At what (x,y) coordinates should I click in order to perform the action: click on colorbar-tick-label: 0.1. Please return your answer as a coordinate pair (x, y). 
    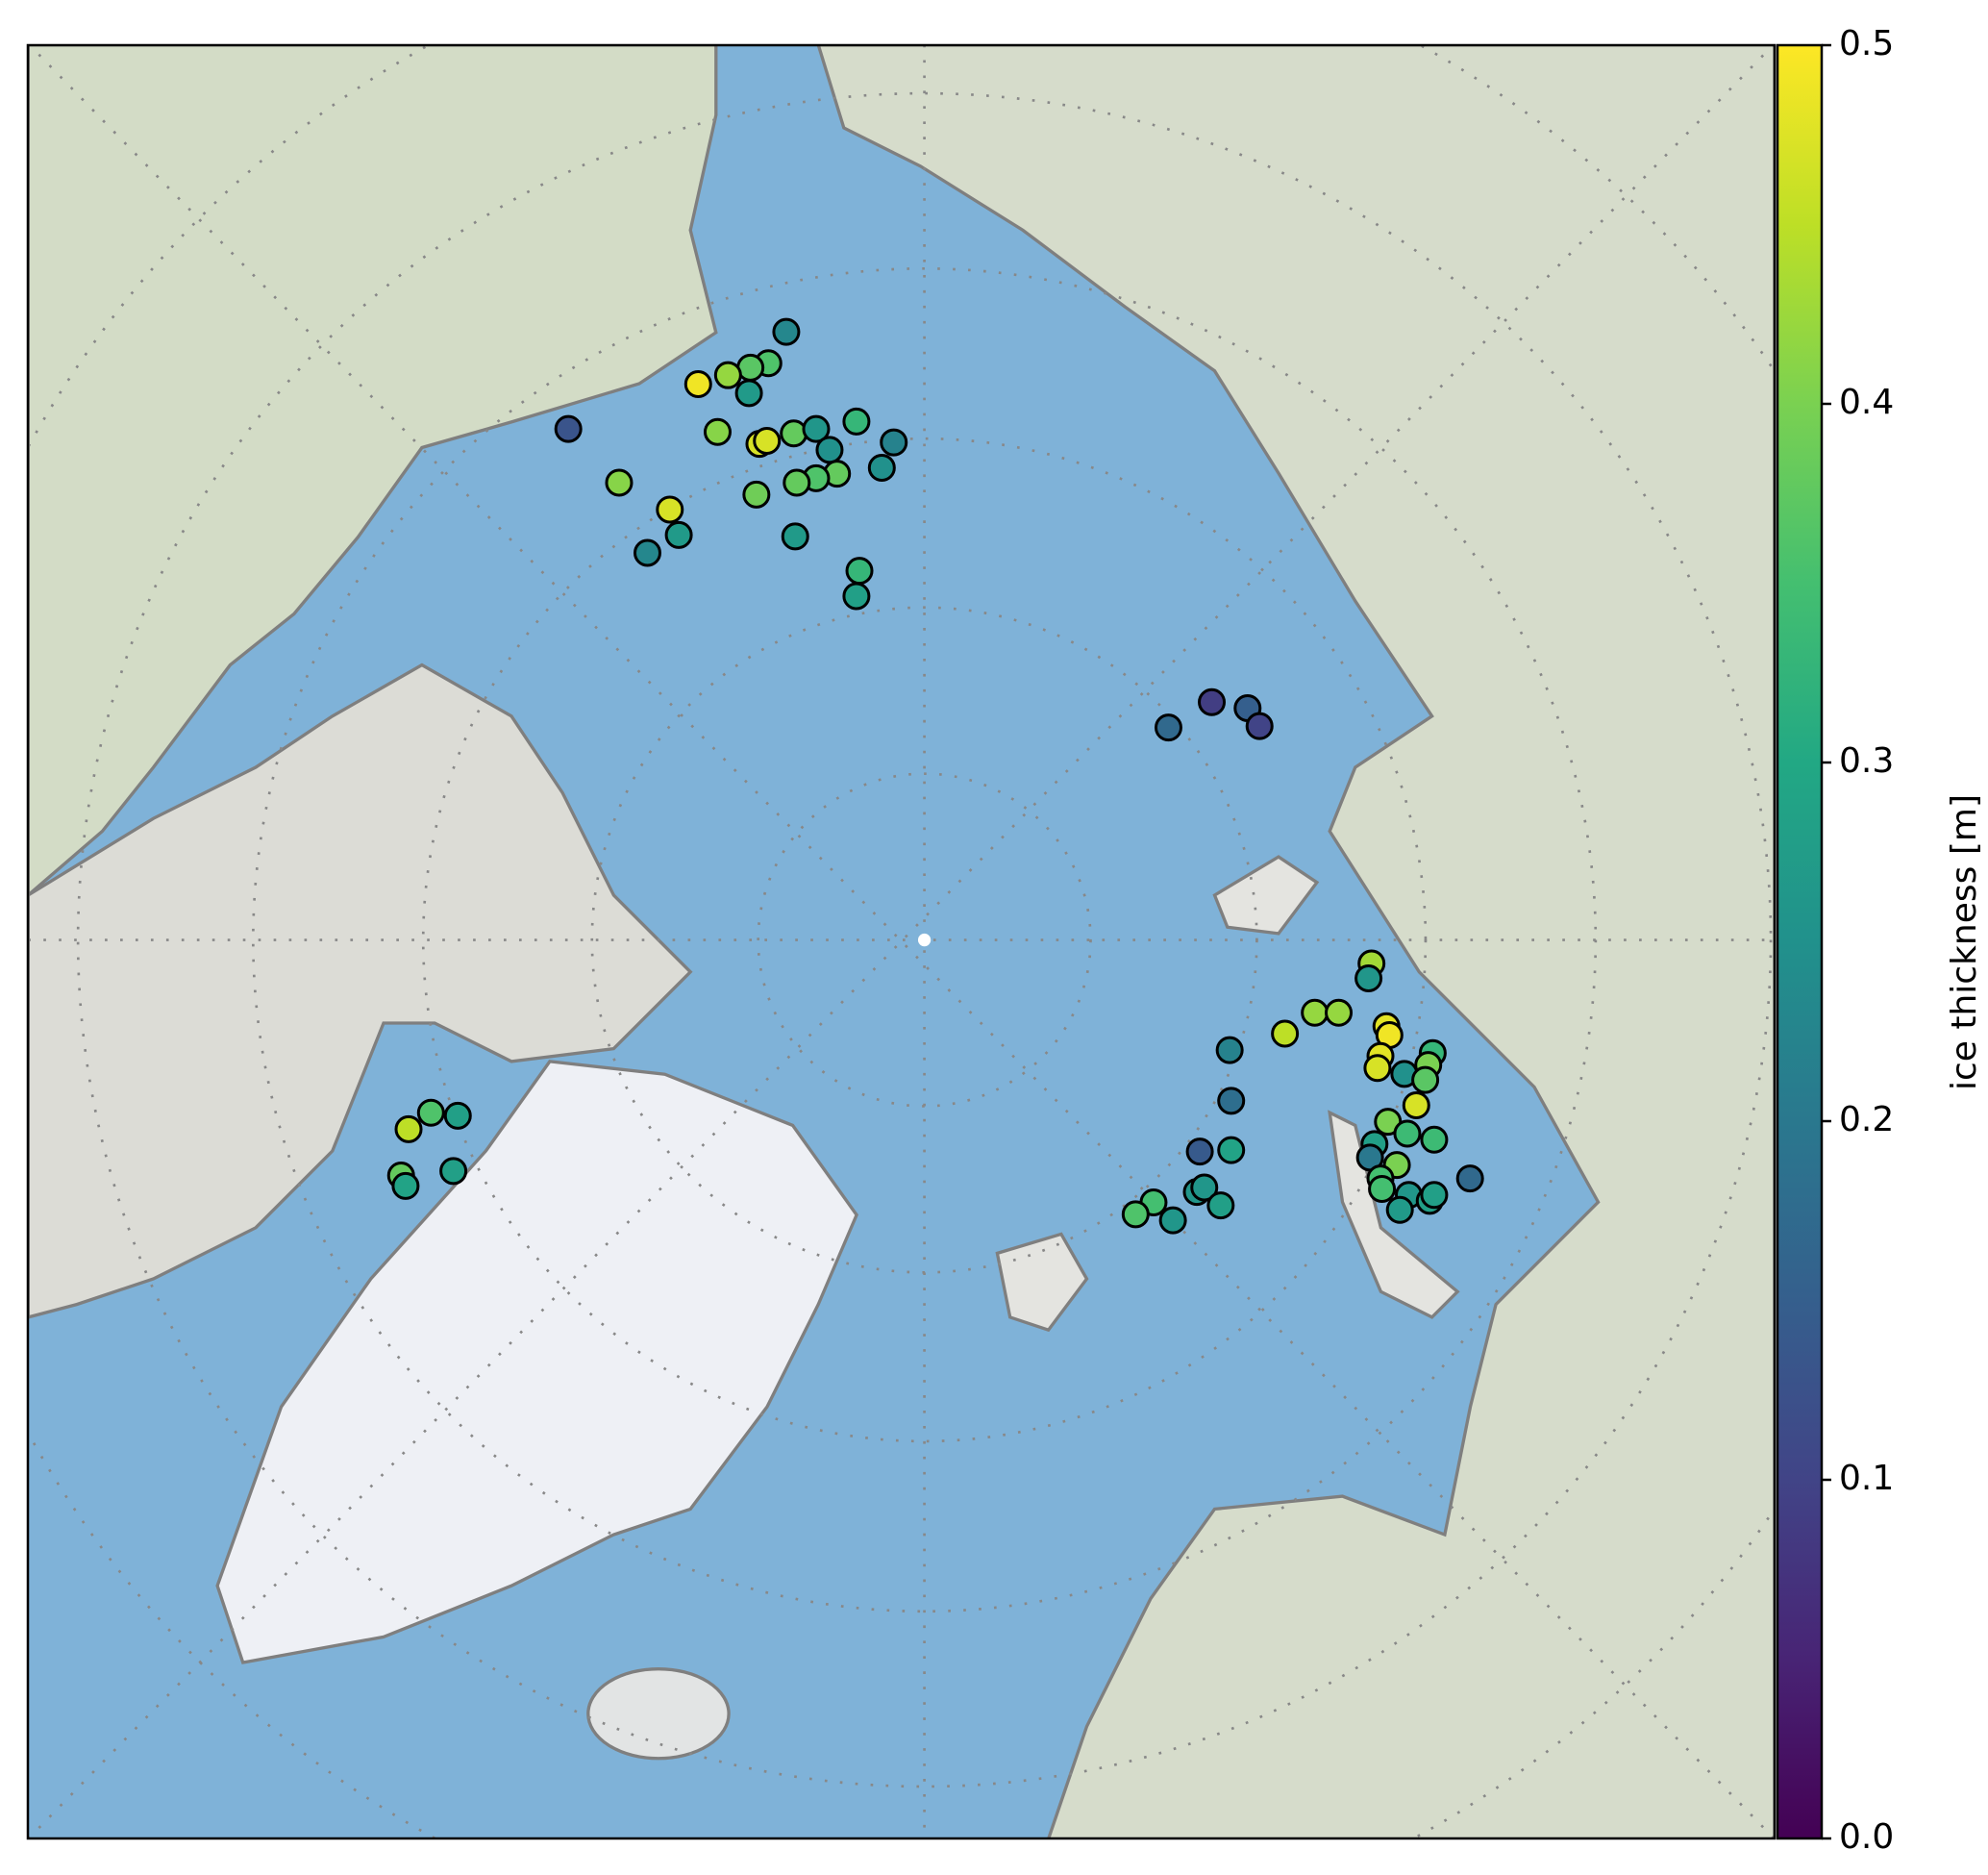
    Looking at the image, I should click on (1867, 1479).